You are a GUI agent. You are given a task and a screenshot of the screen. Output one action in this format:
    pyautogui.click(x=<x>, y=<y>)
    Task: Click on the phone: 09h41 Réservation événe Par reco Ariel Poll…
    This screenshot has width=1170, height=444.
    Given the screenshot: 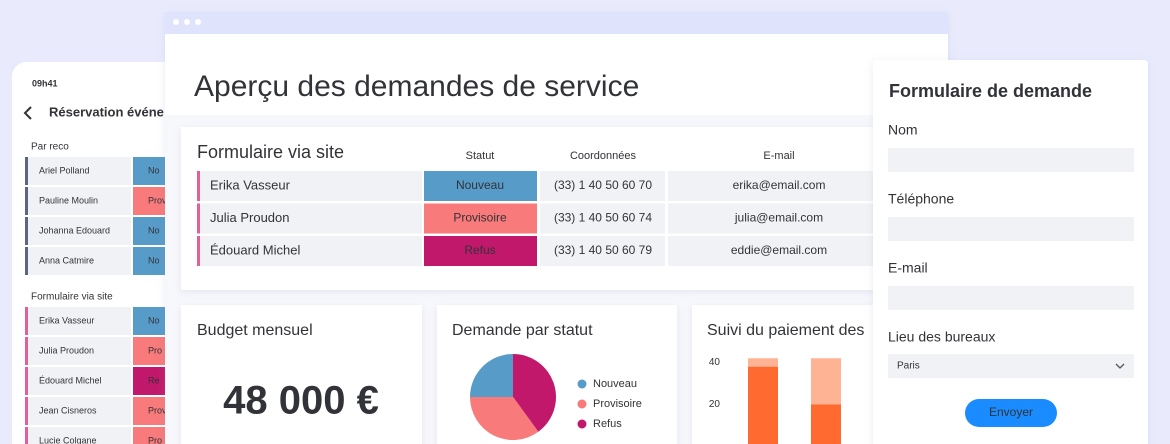 What is the action you would take?
    pyautogui.click(x=88, y=253)
    